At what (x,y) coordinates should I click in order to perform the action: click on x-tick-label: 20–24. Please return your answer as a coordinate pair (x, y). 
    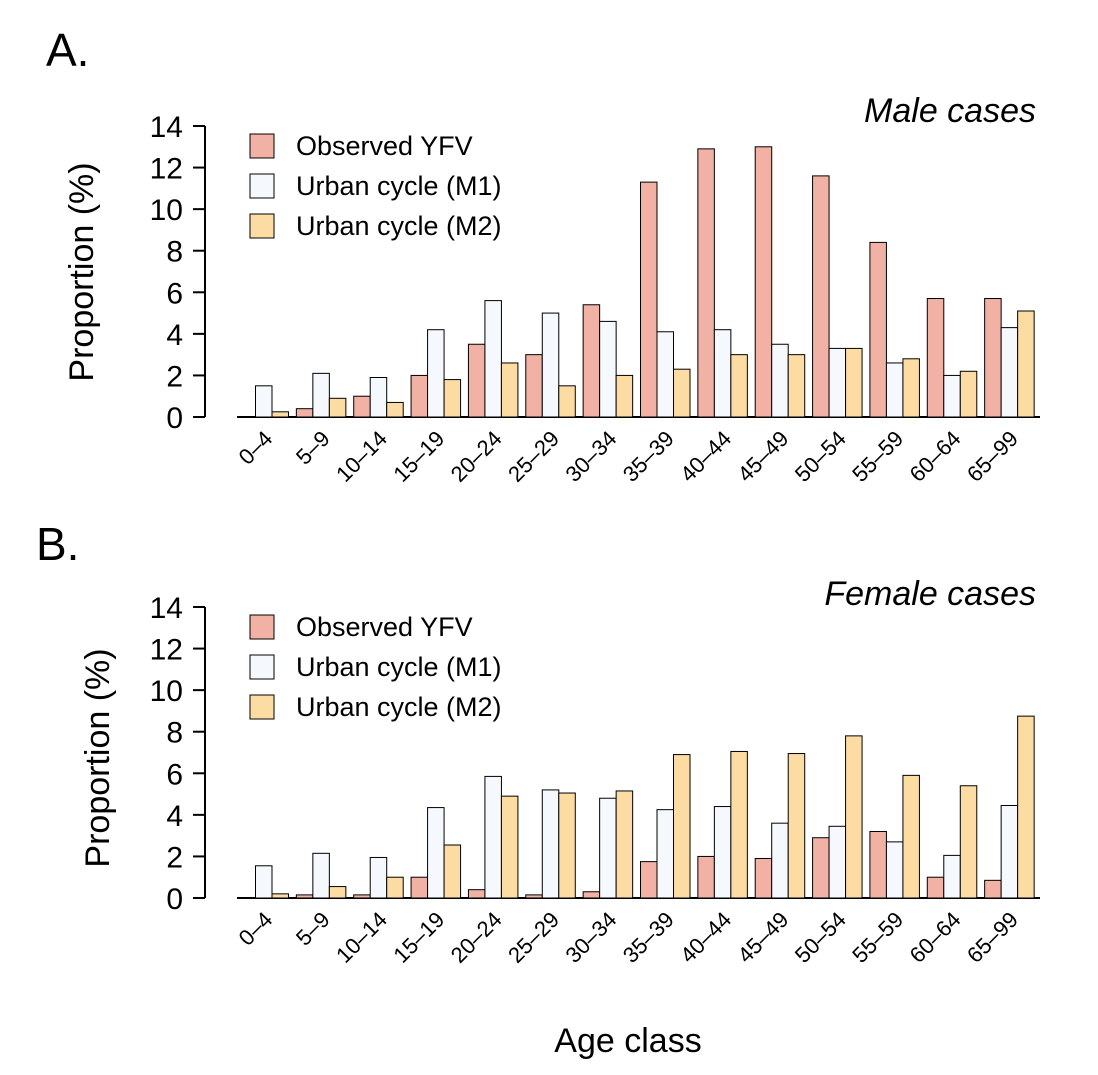
    Looking at the image, I should click on (476, 456).